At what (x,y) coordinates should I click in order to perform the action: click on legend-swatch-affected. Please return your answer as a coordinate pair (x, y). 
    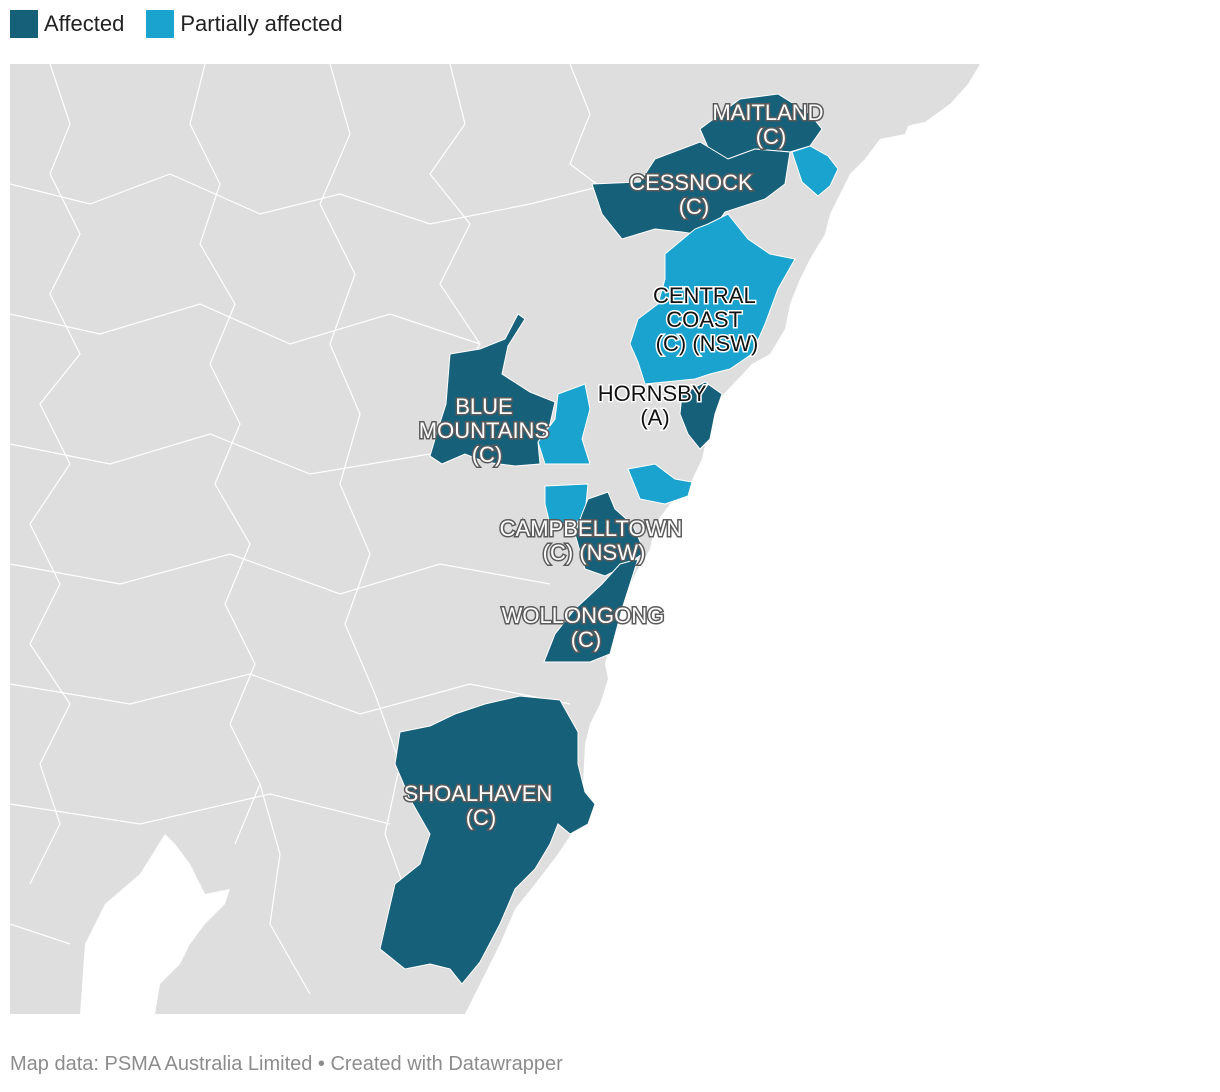
    Looking at the image, I should click on (24, 24).